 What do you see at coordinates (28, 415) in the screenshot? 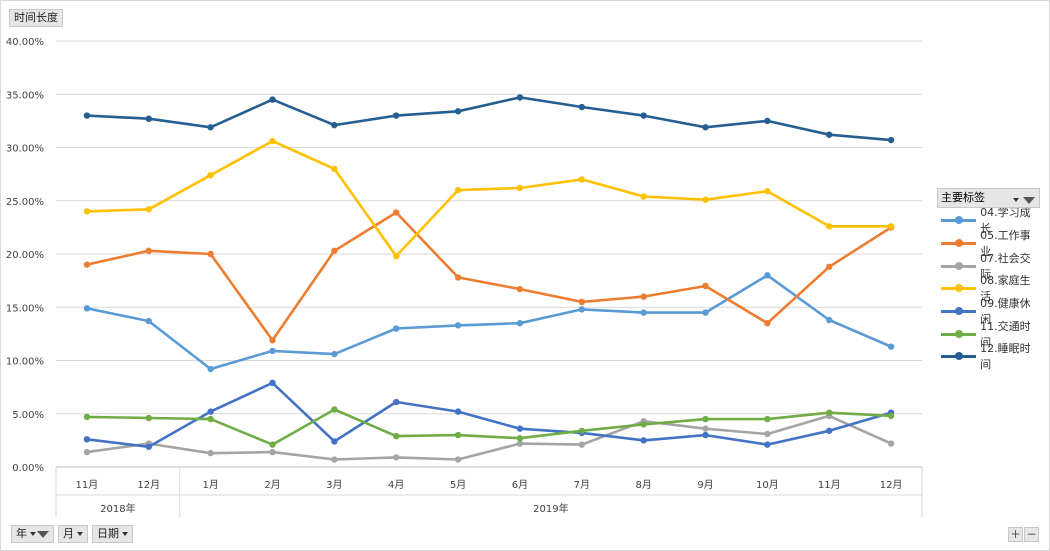
I see `y-tick-label: 5.00%` at bounding box center [28, 415].